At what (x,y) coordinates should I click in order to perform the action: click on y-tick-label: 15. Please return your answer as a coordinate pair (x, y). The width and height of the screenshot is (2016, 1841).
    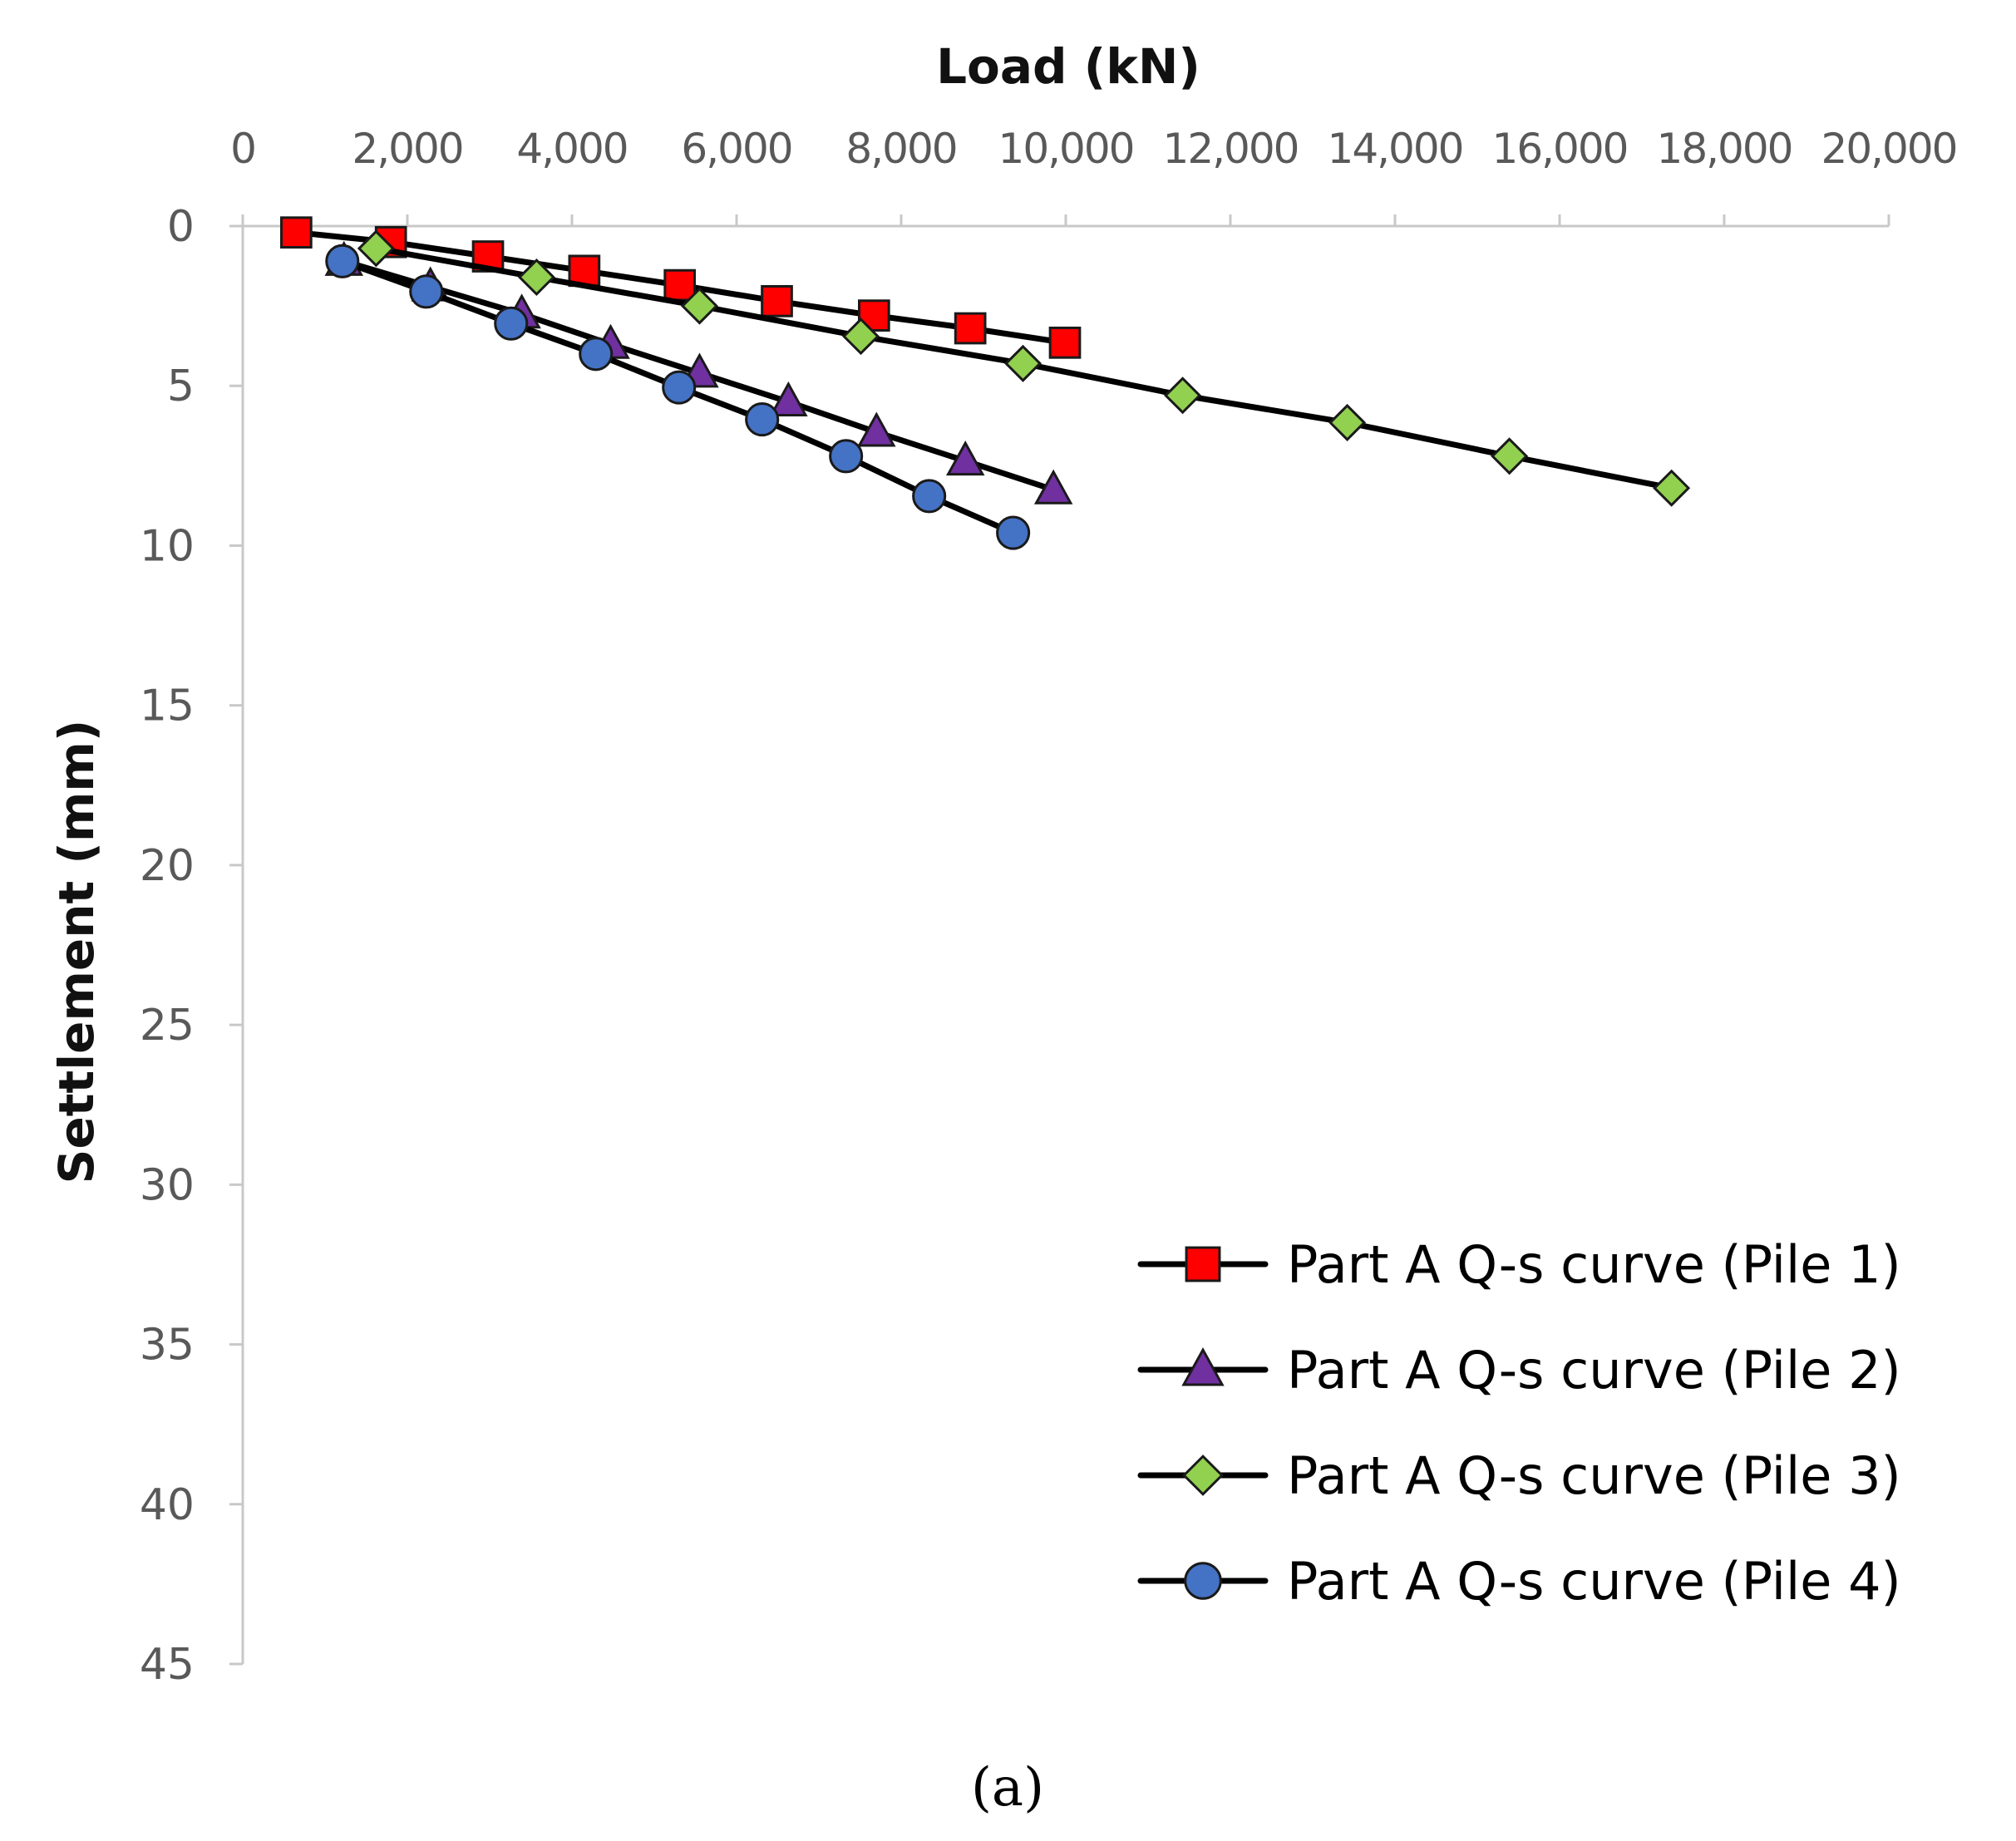
    Looking at the image, I should click on (167, 706).